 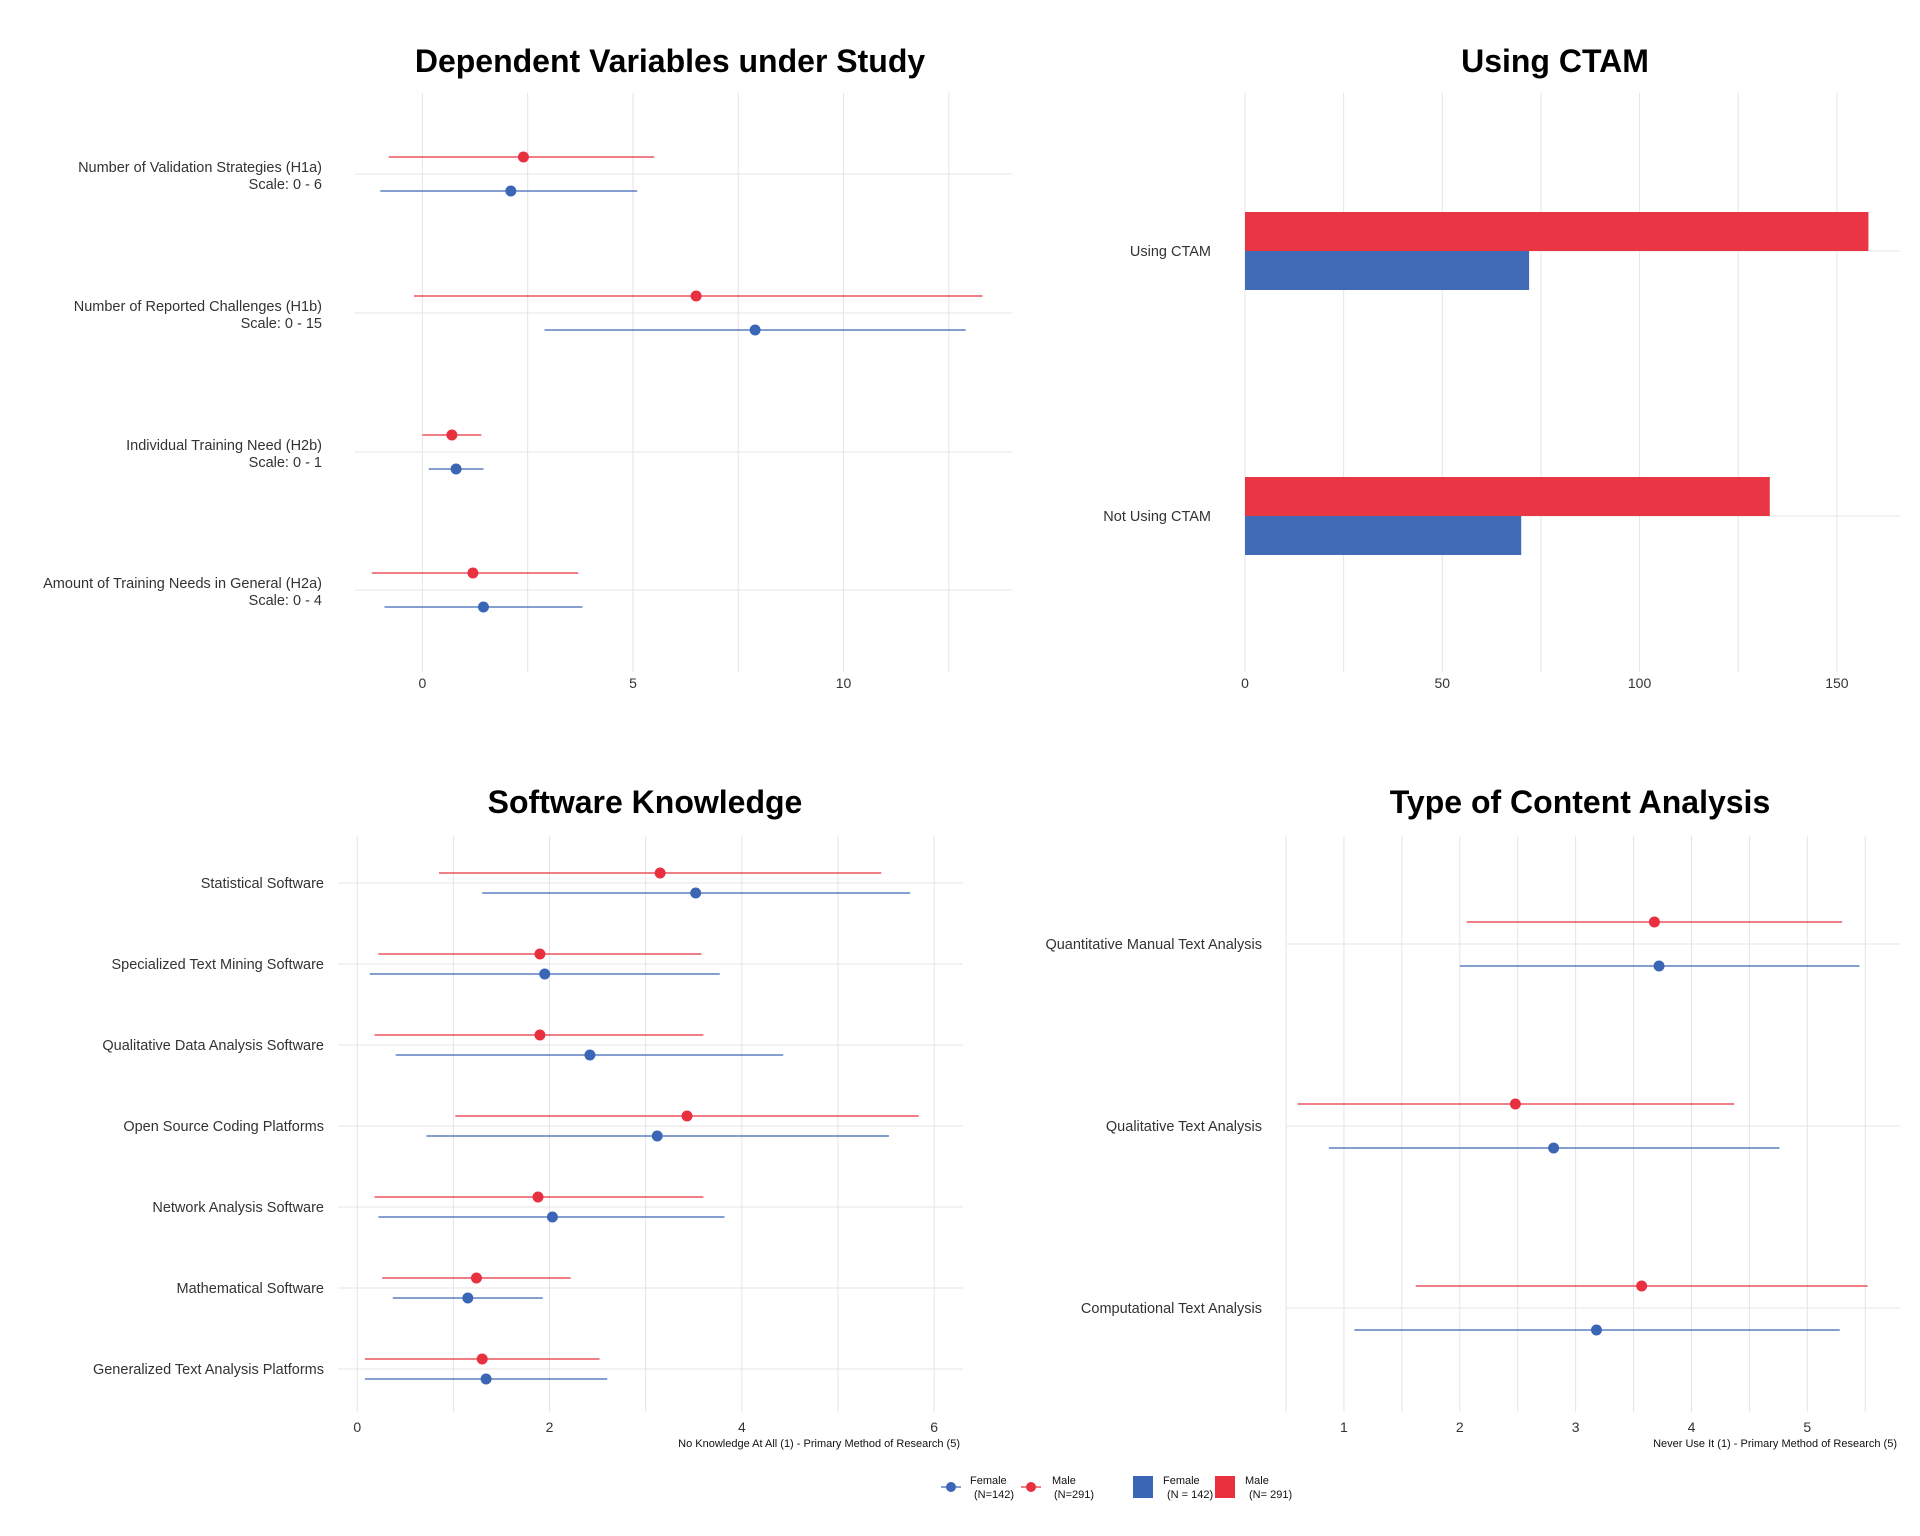 I want to click on x-tick-label: 100, so click(x=1640, y=683).